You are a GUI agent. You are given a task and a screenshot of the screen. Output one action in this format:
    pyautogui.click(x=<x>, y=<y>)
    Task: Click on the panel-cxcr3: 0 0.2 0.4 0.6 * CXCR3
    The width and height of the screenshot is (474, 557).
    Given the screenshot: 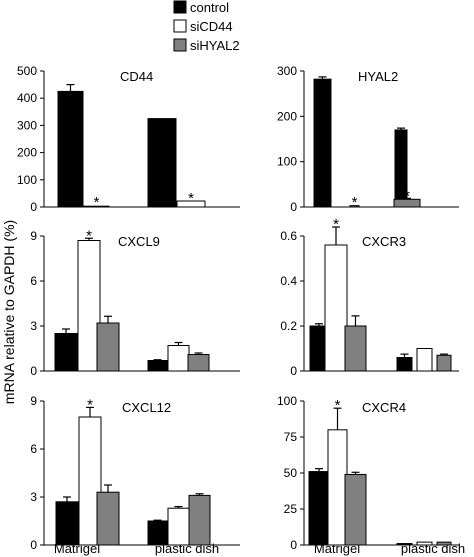 What is the action you would take?
    pyautogui.click(x=369, y=297)
    